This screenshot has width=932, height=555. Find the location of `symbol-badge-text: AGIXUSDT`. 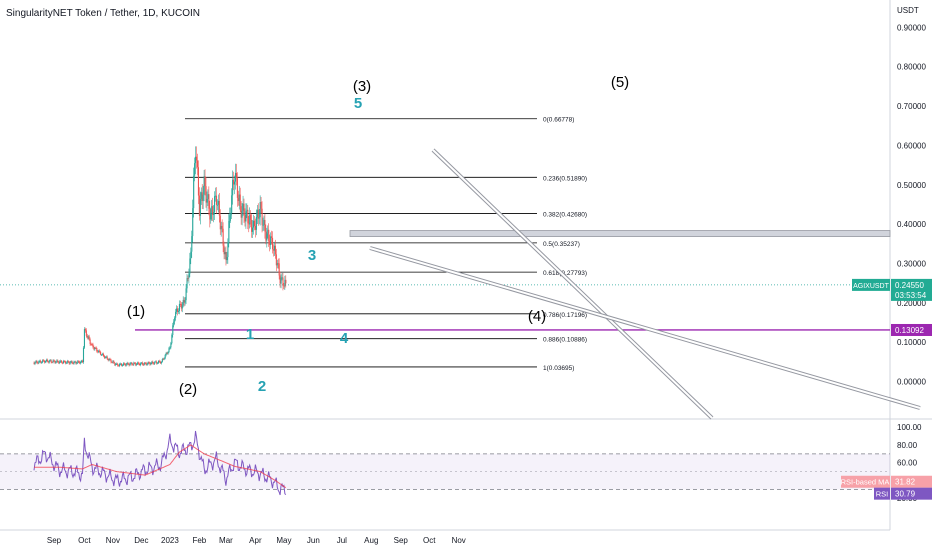

symbol-badge-text: AGIXUSDT is located at coordinates (871, 286).